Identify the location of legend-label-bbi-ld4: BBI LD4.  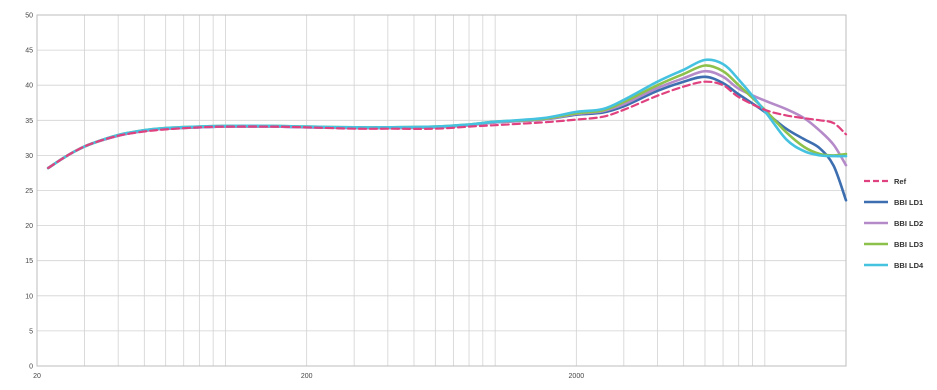
(909, 265).